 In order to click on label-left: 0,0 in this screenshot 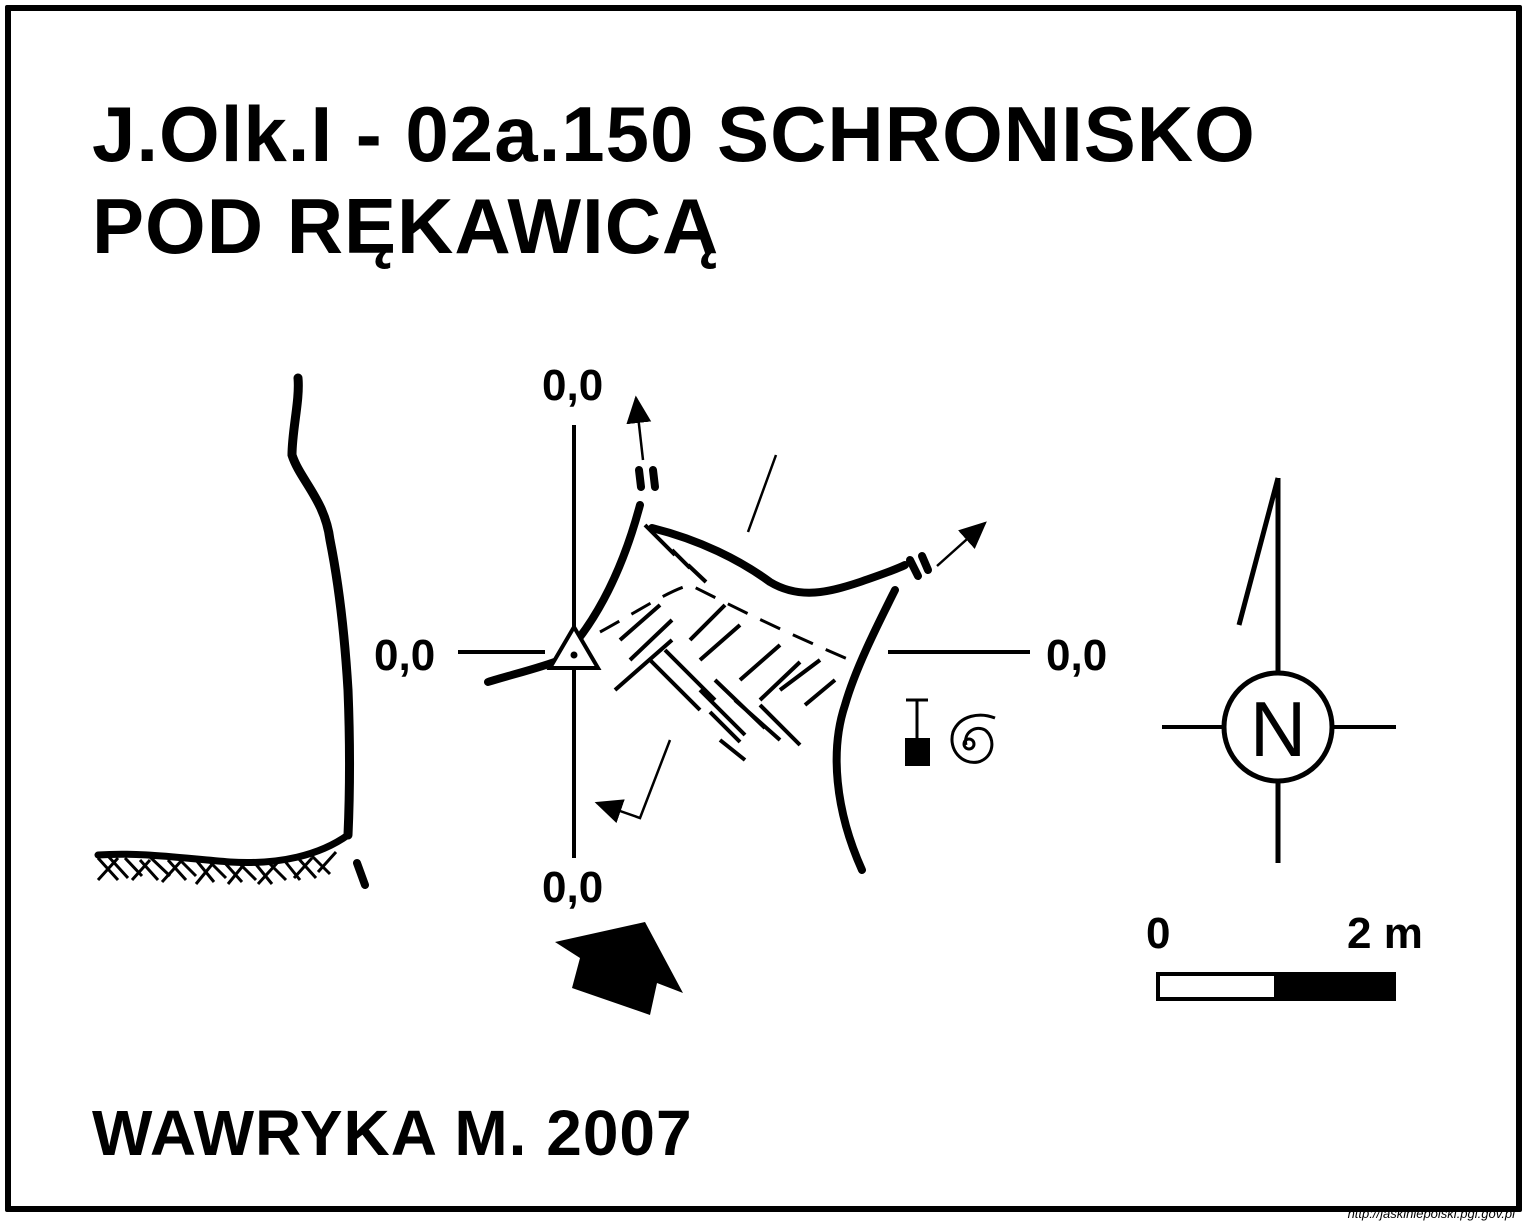, I will do `click(404, 655)`.